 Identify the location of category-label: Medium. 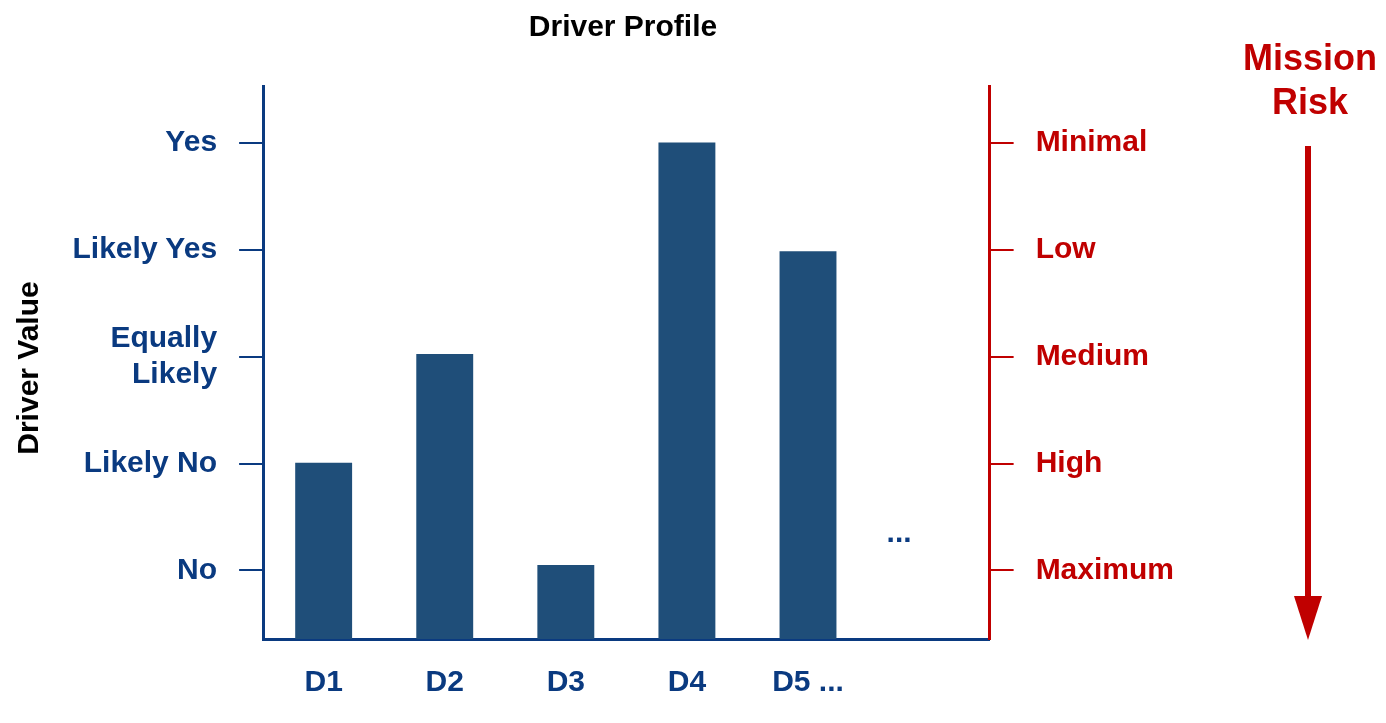
(1092, 354).